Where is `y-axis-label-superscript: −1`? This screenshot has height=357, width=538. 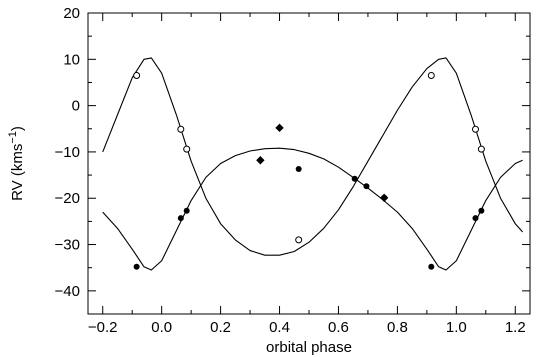 y-axis-label-superscript: −1 is located at coordinates (13, 137).